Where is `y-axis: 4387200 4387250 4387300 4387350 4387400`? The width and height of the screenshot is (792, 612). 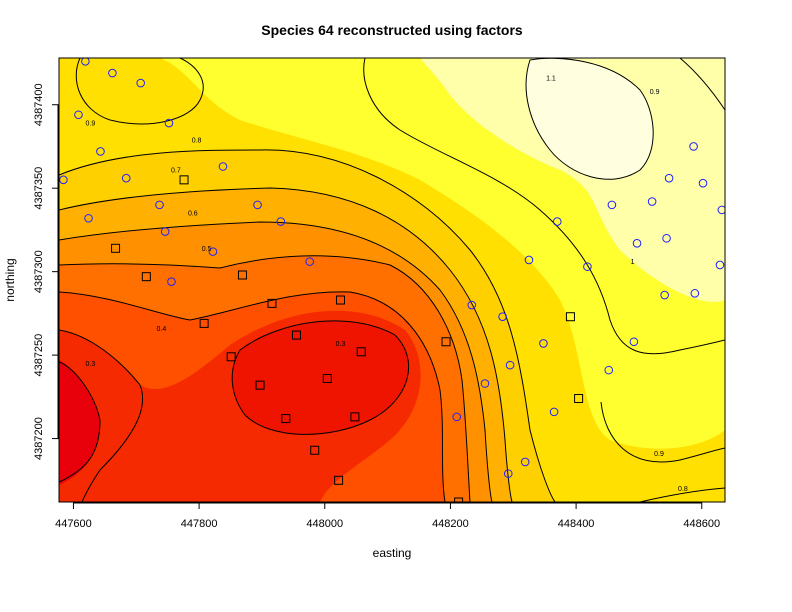
y-axis: 4387200 4387250 4387300 4387350 4387400 is located at coordinates (46, 271).